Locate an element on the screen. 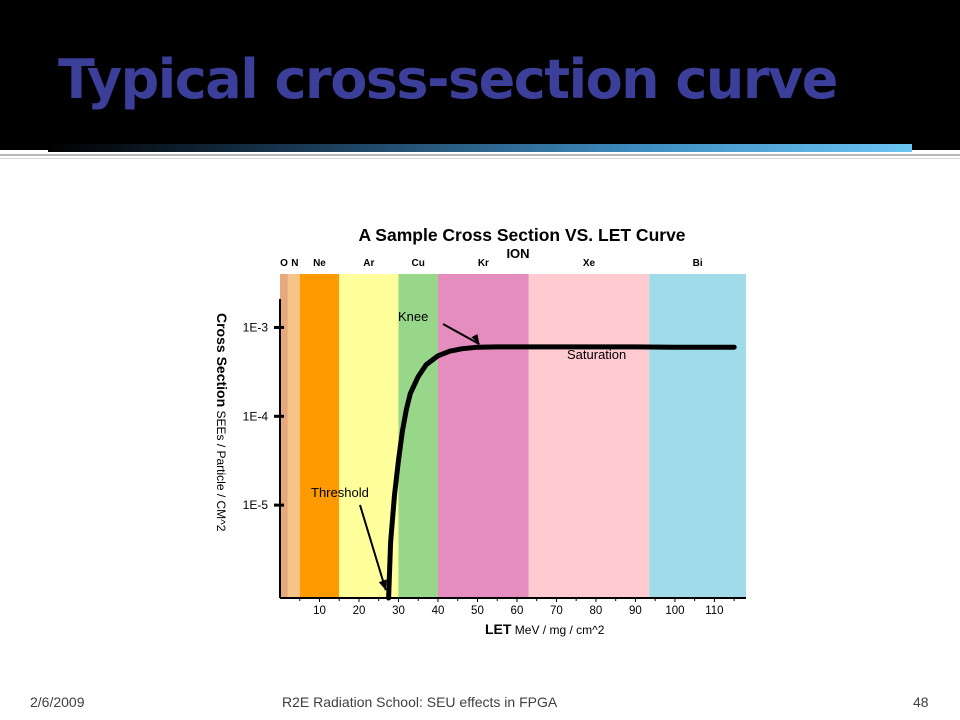 The width and height of the screenshot is (960, 720). footer-page-number: 48 is located at coordinates (921, 702).